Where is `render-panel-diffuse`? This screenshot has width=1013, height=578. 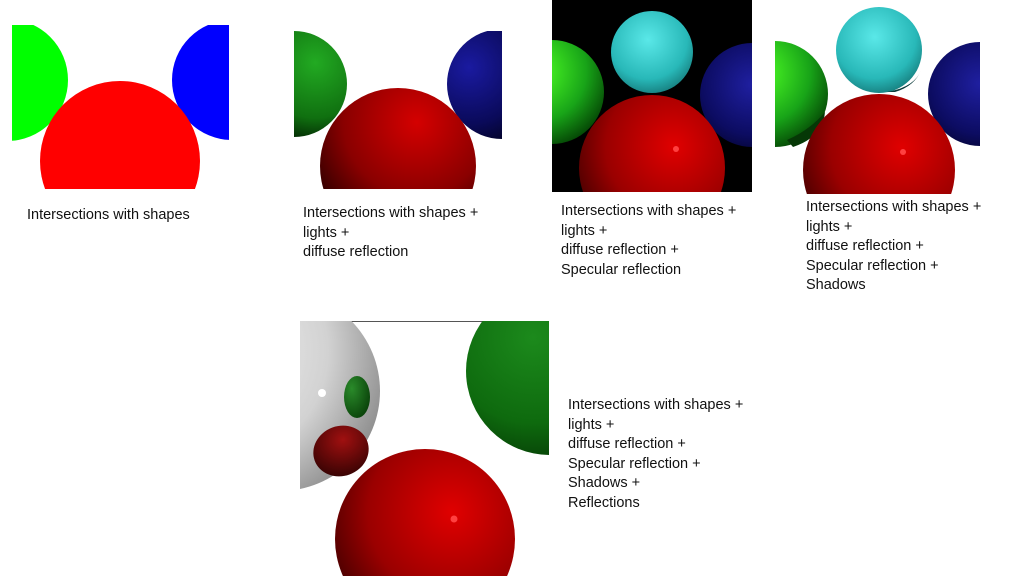 render-panel-diffuse is located at coordinates (398, 110).